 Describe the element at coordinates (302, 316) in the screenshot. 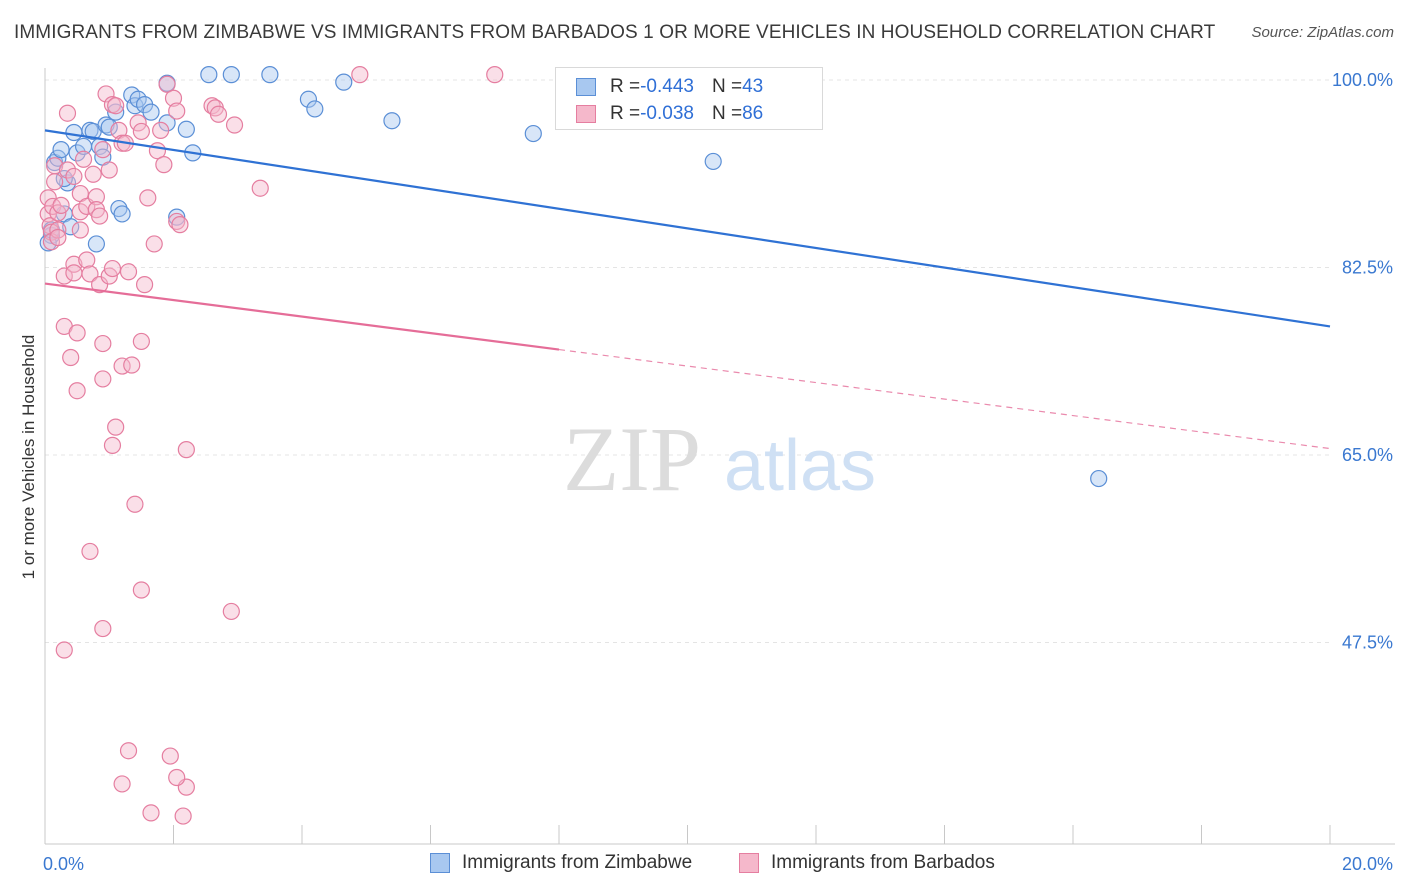

I see `trend-line-barbados` at that location.